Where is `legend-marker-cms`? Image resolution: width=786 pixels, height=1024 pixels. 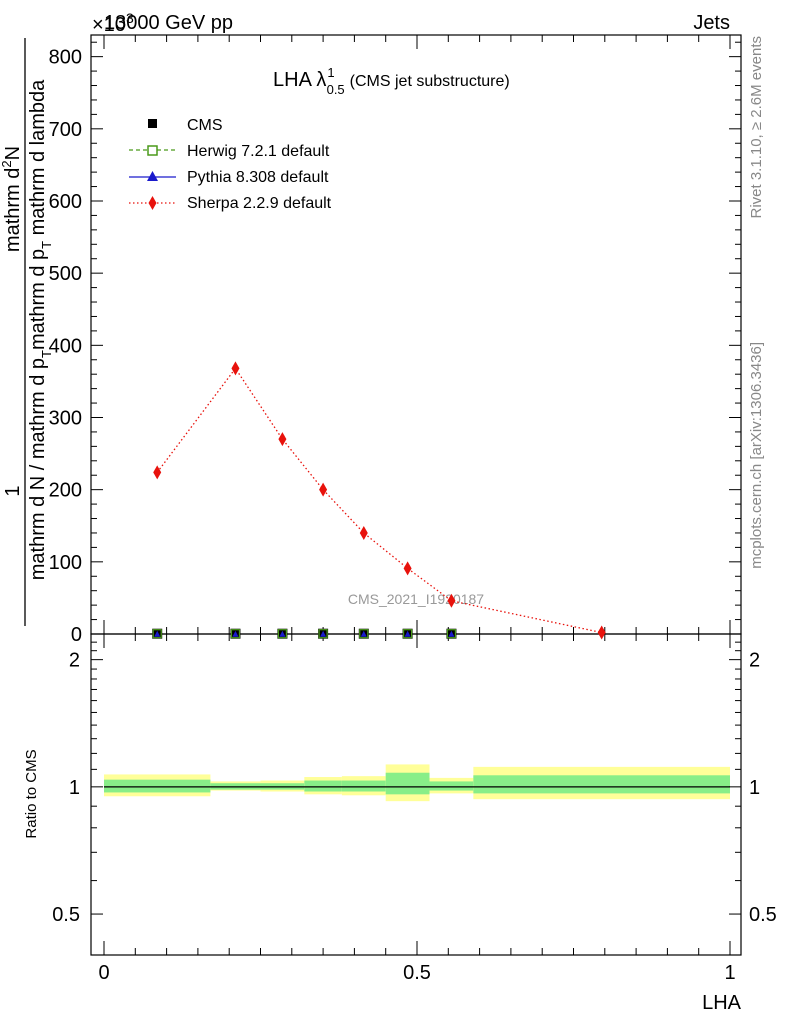 legend-marker-cms is located at coordinates (152, 123).